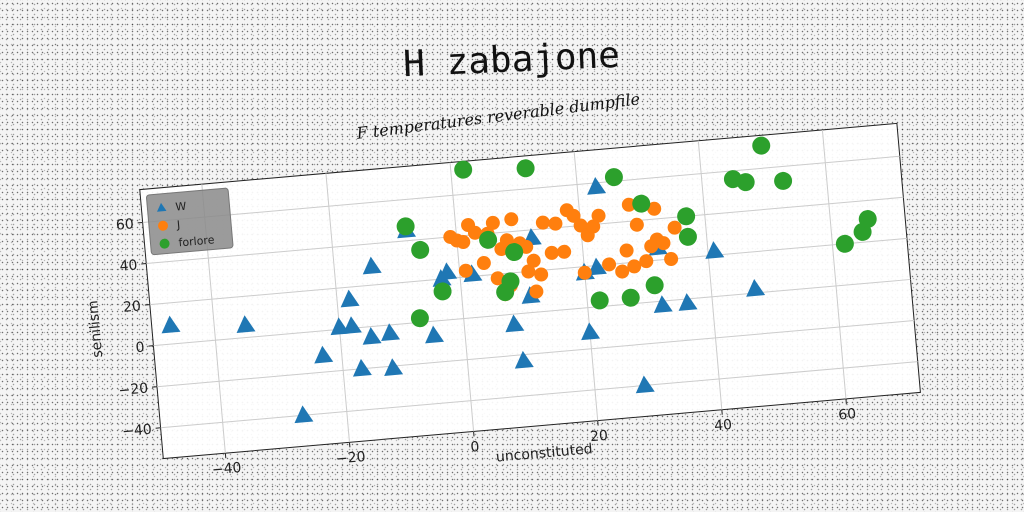 This screenshot has height=512, width=1024. I want to click on y-tick-label: 60, so click(124, 224).